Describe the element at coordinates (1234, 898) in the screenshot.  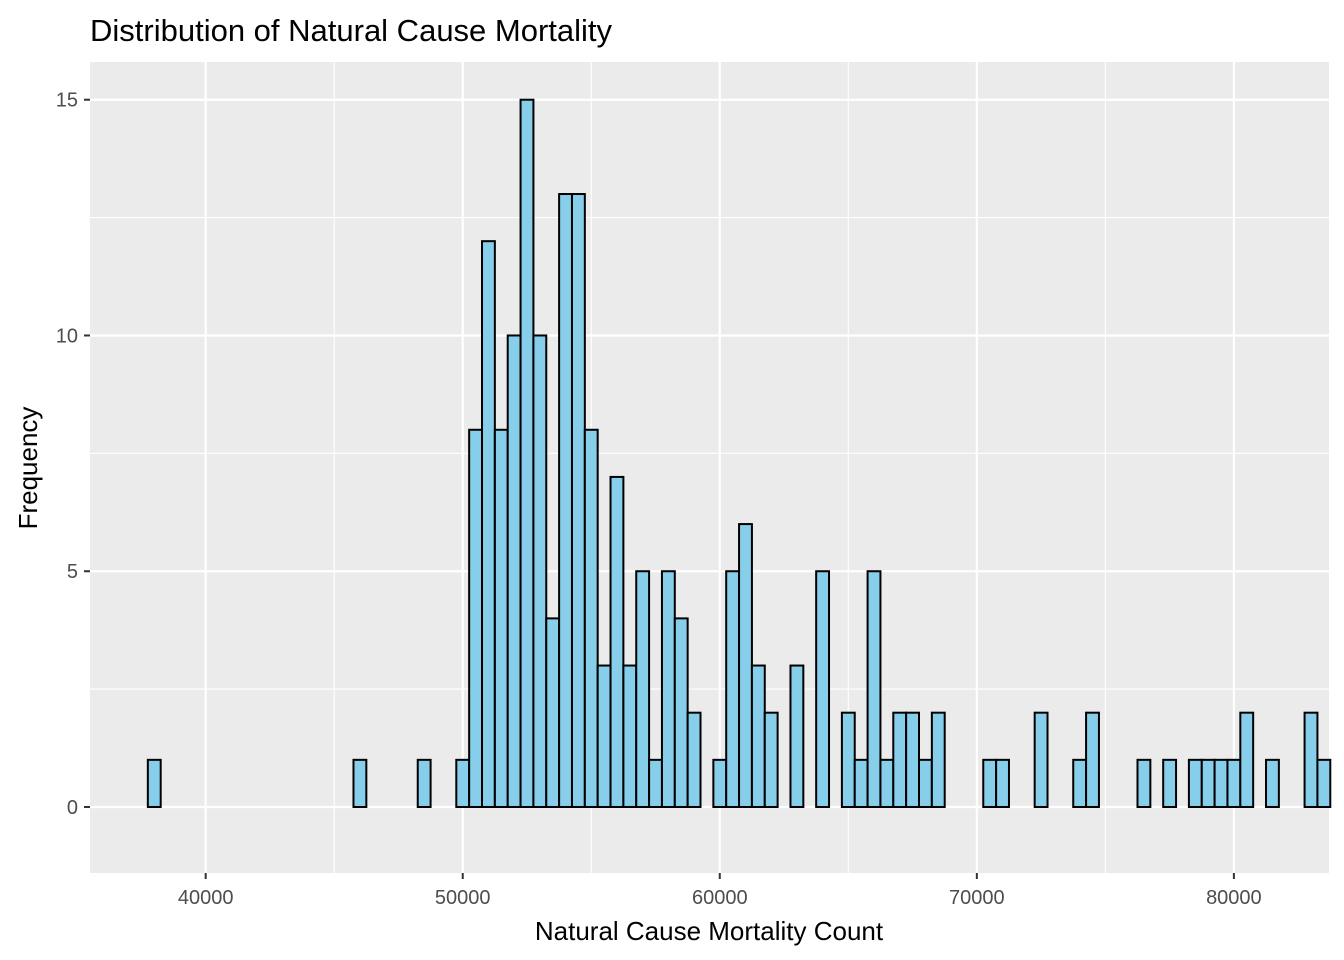
I see `x-tick-label: 80000` at that location.